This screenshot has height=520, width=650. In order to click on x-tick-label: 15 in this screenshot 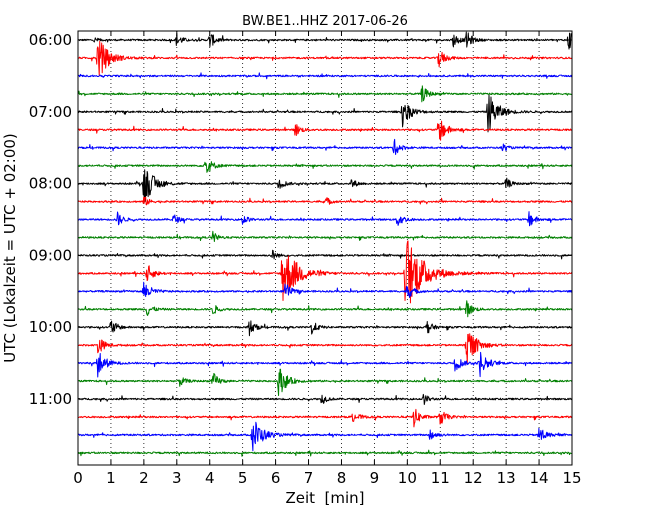, I will do `click(571, 478)`.